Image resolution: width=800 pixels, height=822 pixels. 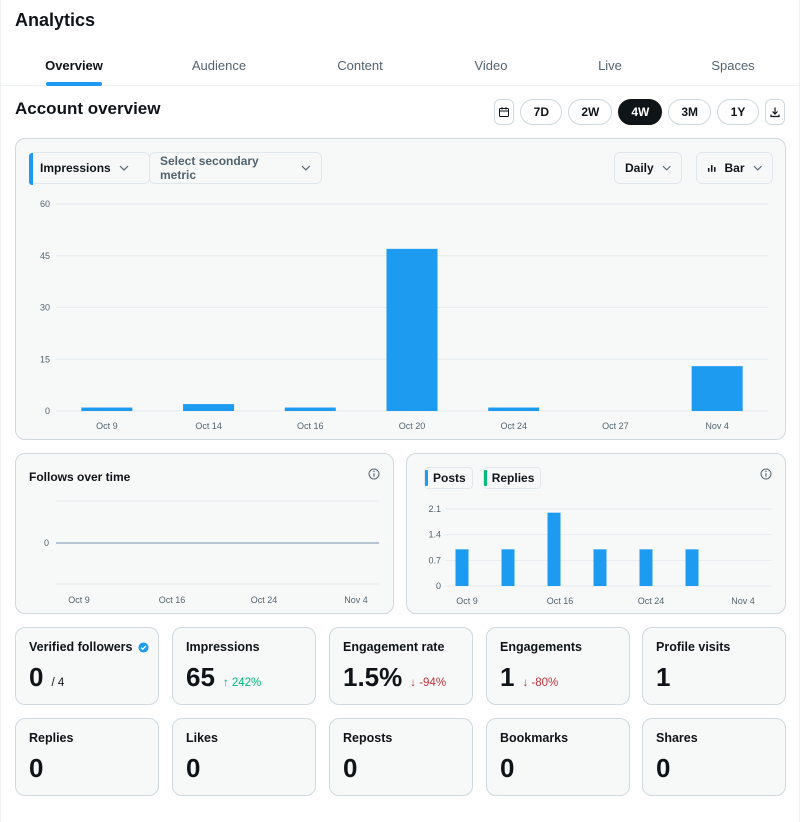 I want to click on y-tick-label: 0, so click(x=46, y=543).